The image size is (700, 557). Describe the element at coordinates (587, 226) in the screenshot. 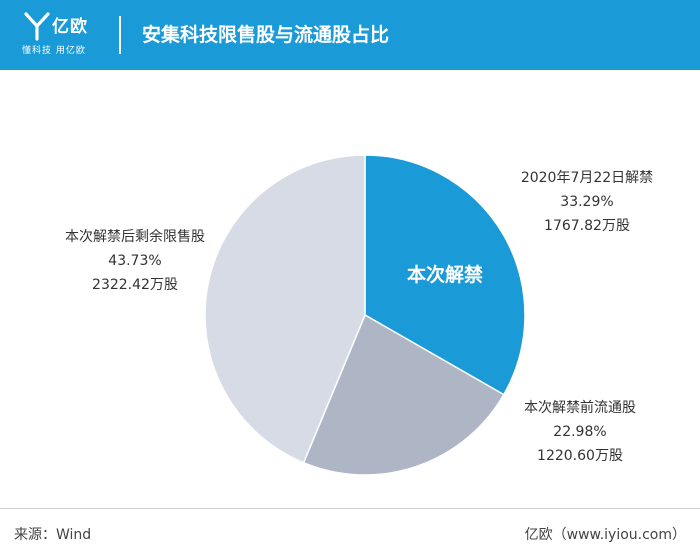

I see `slice-amount: 1767.82万股` at that location.